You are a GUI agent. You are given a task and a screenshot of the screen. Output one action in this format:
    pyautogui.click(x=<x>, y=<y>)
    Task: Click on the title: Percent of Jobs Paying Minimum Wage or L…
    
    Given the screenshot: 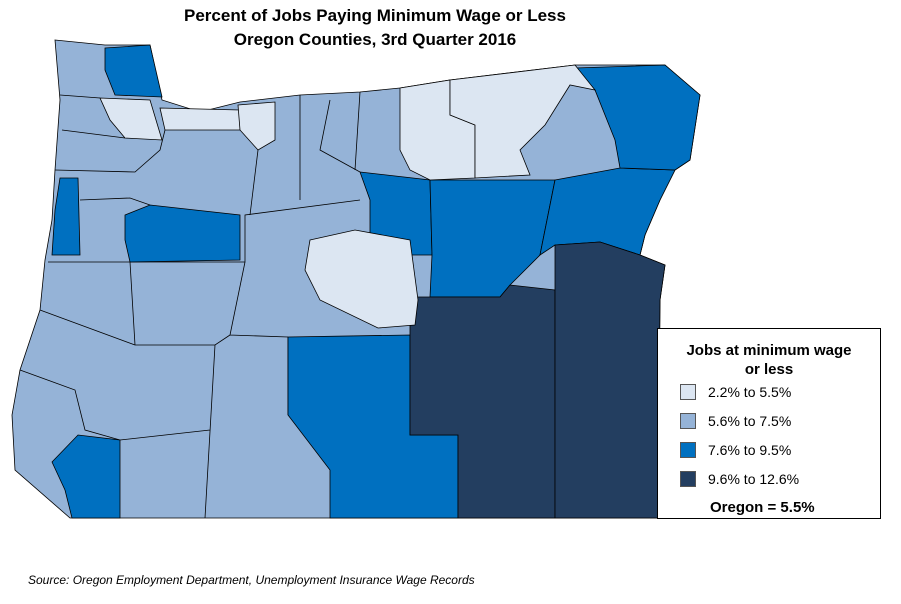 What is the action you would take?
    pyautogui.click(x=375, y=15)
    